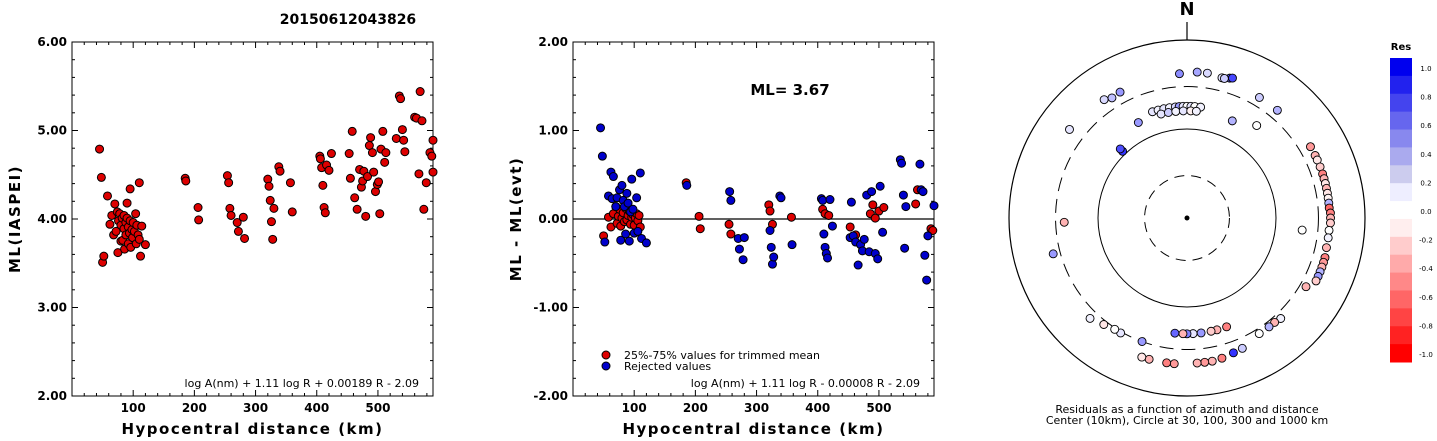 The width and height of the screenshot is (1437, 441). I want to click on y-tick-label: 3.00, so click(52, 308).